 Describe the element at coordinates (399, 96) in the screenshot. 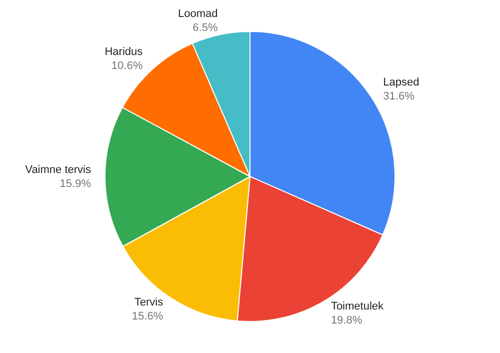

I see `data-label: 31.6%` at that location.